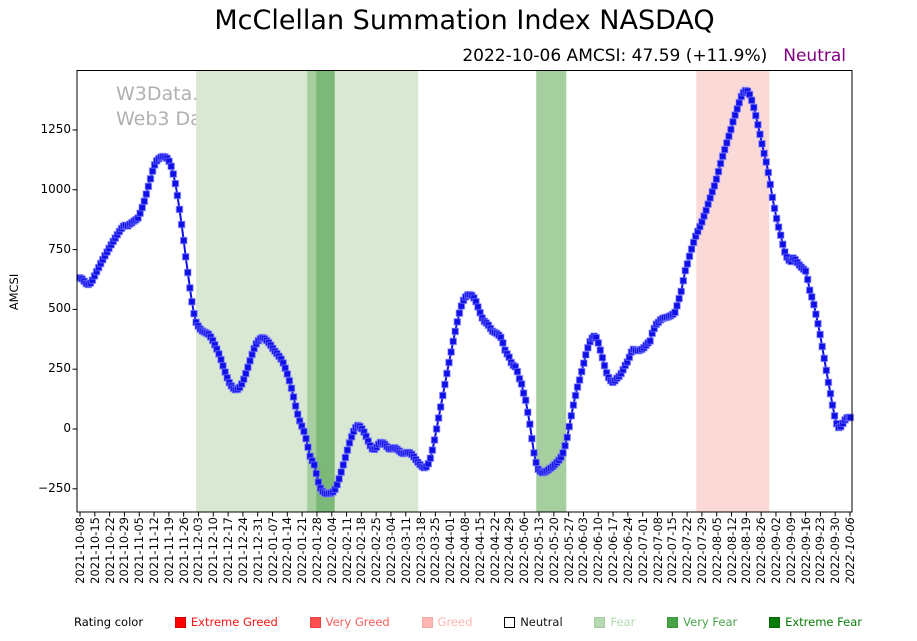 The image size is (917, 641). I want to click on y-tick-label: 250, so click(59, 368).